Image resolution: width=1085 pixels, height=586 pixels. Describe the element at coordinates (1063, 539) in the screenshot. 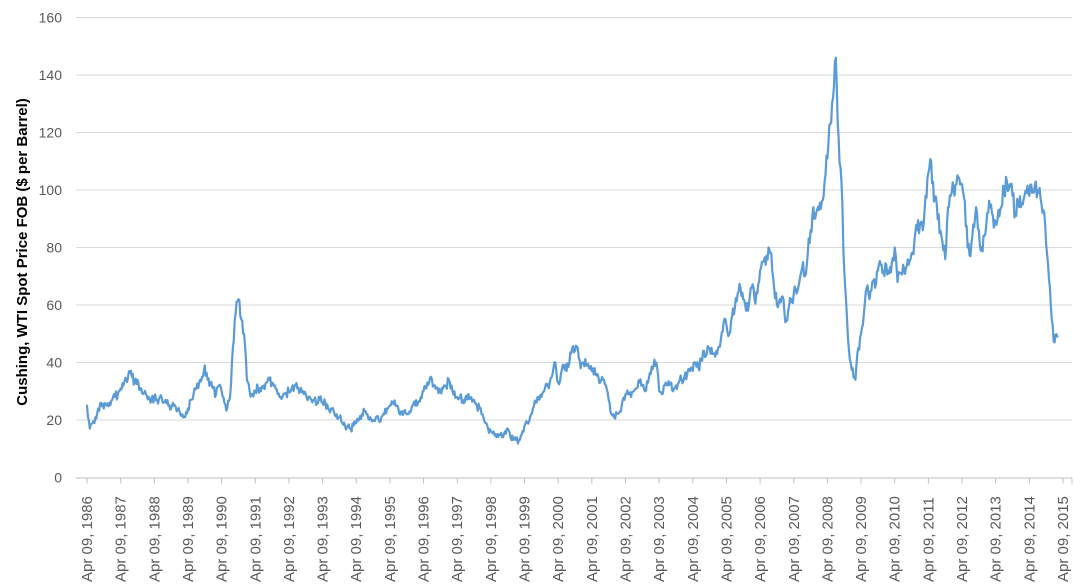

I see `x-tick-label: Apr 09, 2015` at that location.